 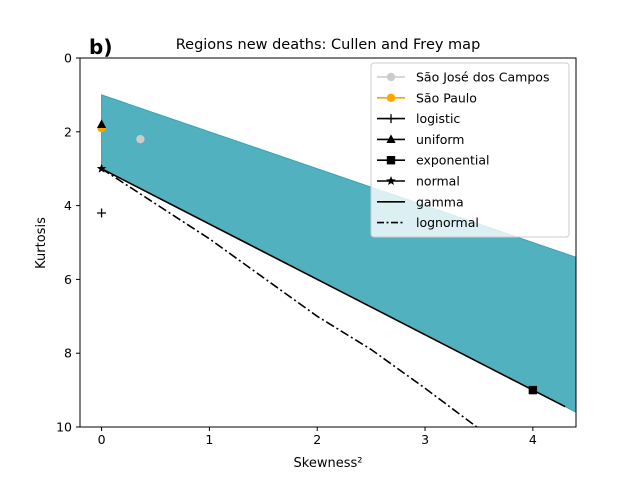 I want to click on legend-entry: uniform, so click(x=420, y=139).